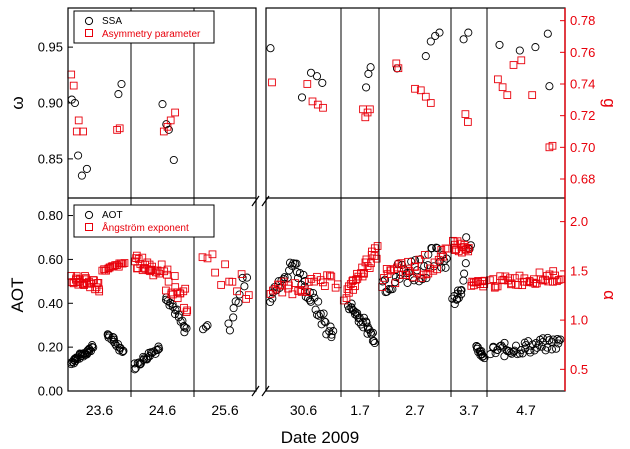  What do you see at coordinates (89, 33) in the screenshot?
I see `legend-asym-marker` at bounding box center [89, 33].